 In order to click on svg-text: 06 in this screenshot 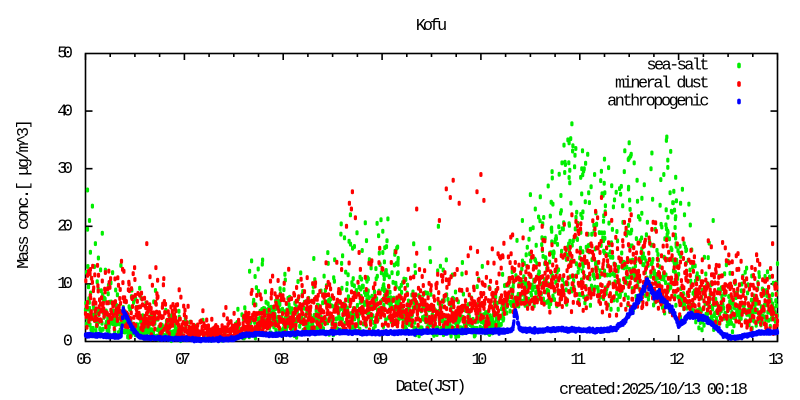, I will do `click(84, 360)`.